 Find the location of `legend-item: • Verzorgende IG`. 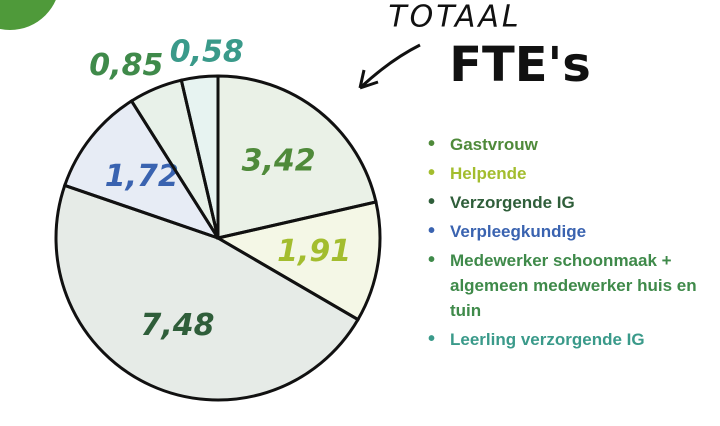

legend-item: • Verzorgende IG is located at coordinates (563, 202).